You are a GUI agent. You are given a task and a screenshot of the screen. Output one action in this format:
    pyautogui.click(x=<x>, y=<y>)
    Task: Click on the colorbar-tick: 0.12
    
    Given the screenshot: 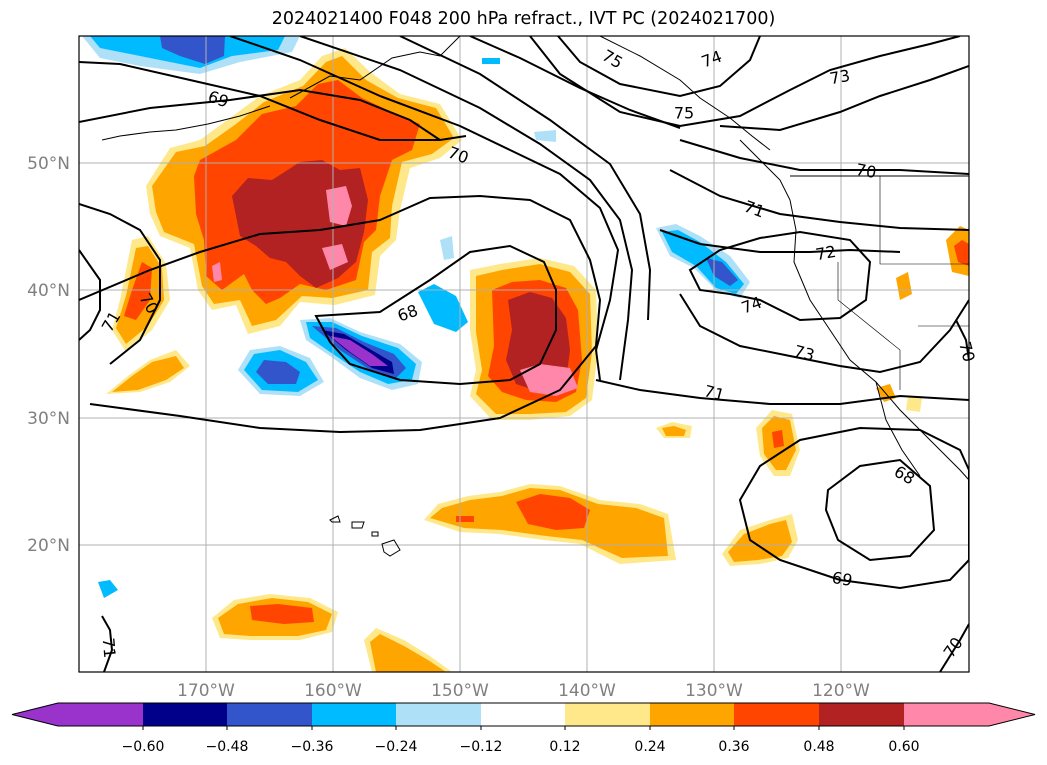 What is the action you would take?
    pyautogui.click(x=564, y=747)
    